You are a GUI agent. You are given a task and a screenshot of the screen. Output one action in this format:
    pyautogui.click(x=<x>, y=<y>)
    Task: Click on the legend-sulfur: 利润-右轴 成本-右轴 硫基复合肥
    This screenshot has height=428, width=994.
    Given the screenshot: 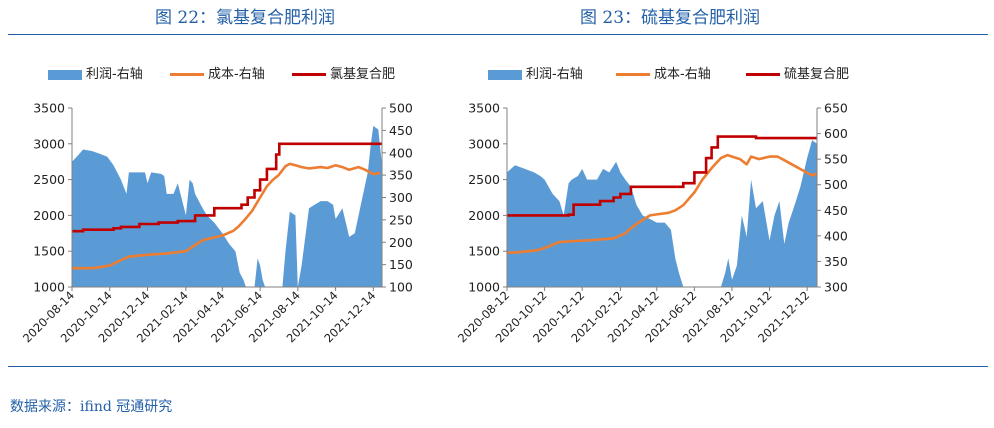 What is the action you would take?
    pyautogui.click(x=698, y=75)
    